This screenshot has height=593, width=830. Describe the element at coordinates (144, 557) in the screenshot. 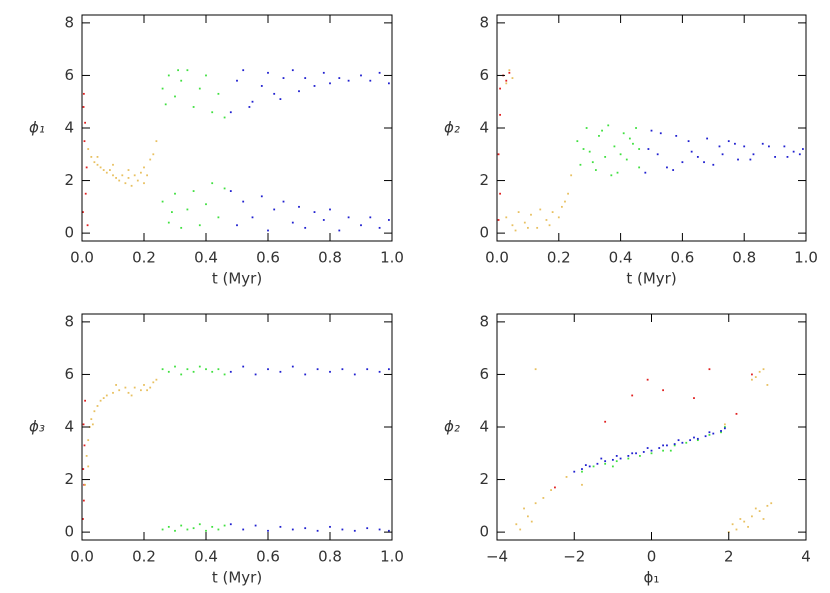

I see `x-tick-label: 0.2` at that location.